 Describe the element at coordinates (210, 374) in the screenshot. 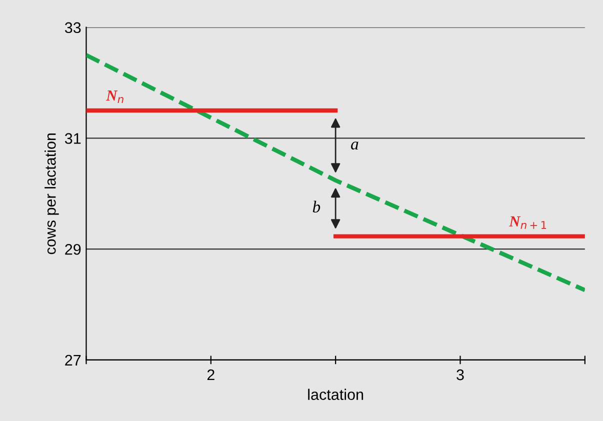

I see `x-tick-label: 2` at that location.